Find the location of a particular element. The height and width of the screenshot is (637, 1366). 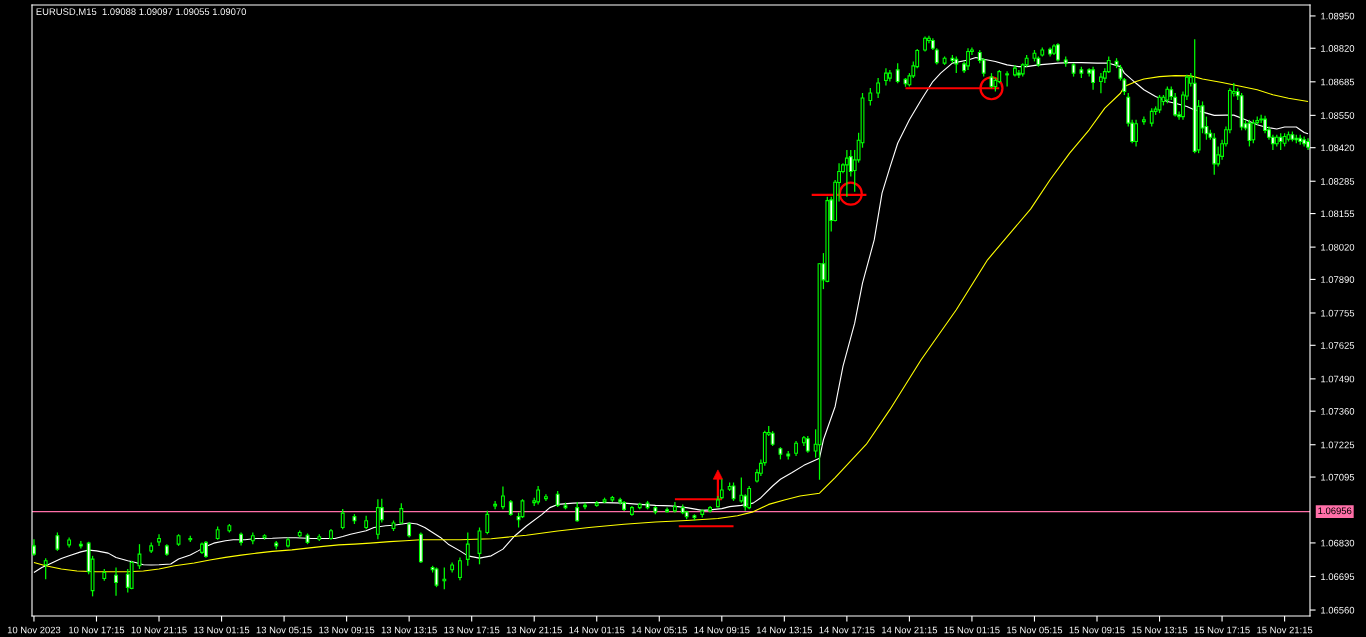

x-tick-label: 15 Nov 09:15 is located at coordinates (1097, 630).